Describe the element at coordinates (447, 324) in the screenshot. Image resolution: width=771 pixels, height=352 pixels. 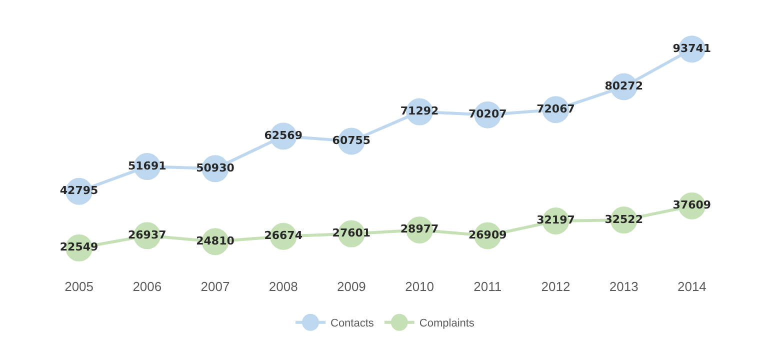
I see `legend-label: Complaints` at that location.